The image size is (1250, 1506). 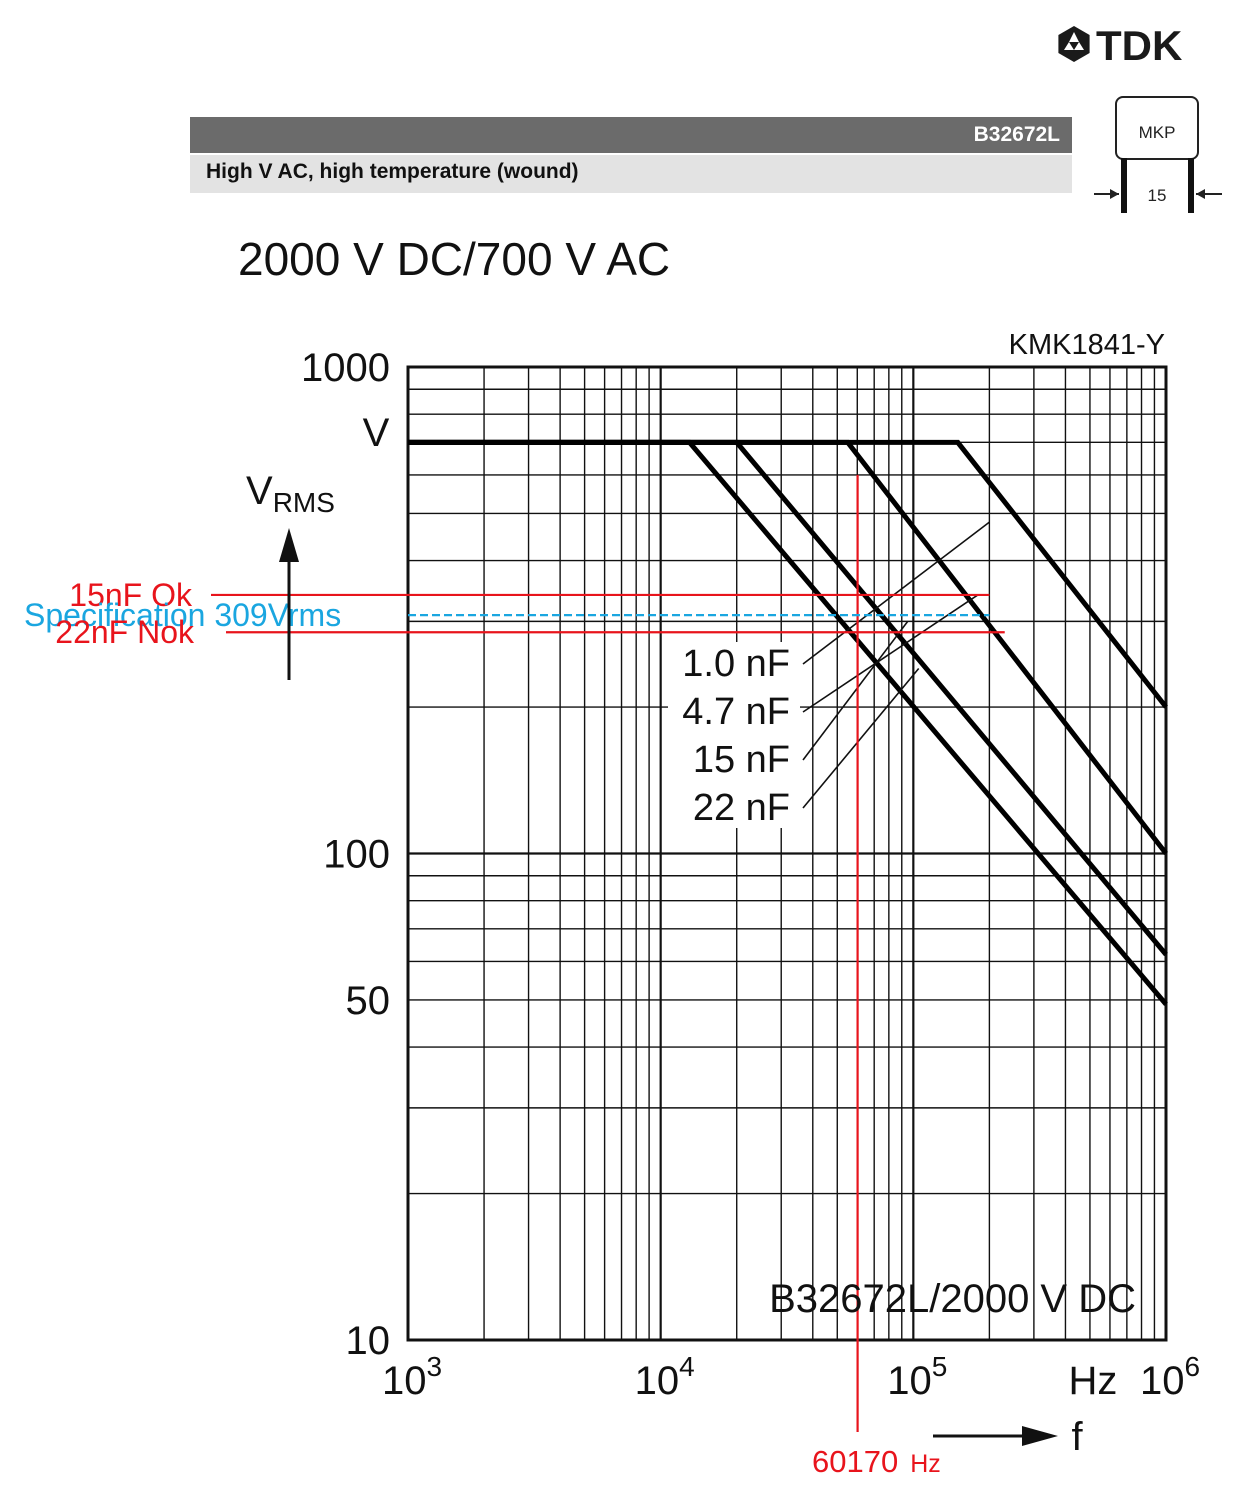 I want to click on product-subtitle: High V AC, high temperature (wound), so click(x=392, y=171).